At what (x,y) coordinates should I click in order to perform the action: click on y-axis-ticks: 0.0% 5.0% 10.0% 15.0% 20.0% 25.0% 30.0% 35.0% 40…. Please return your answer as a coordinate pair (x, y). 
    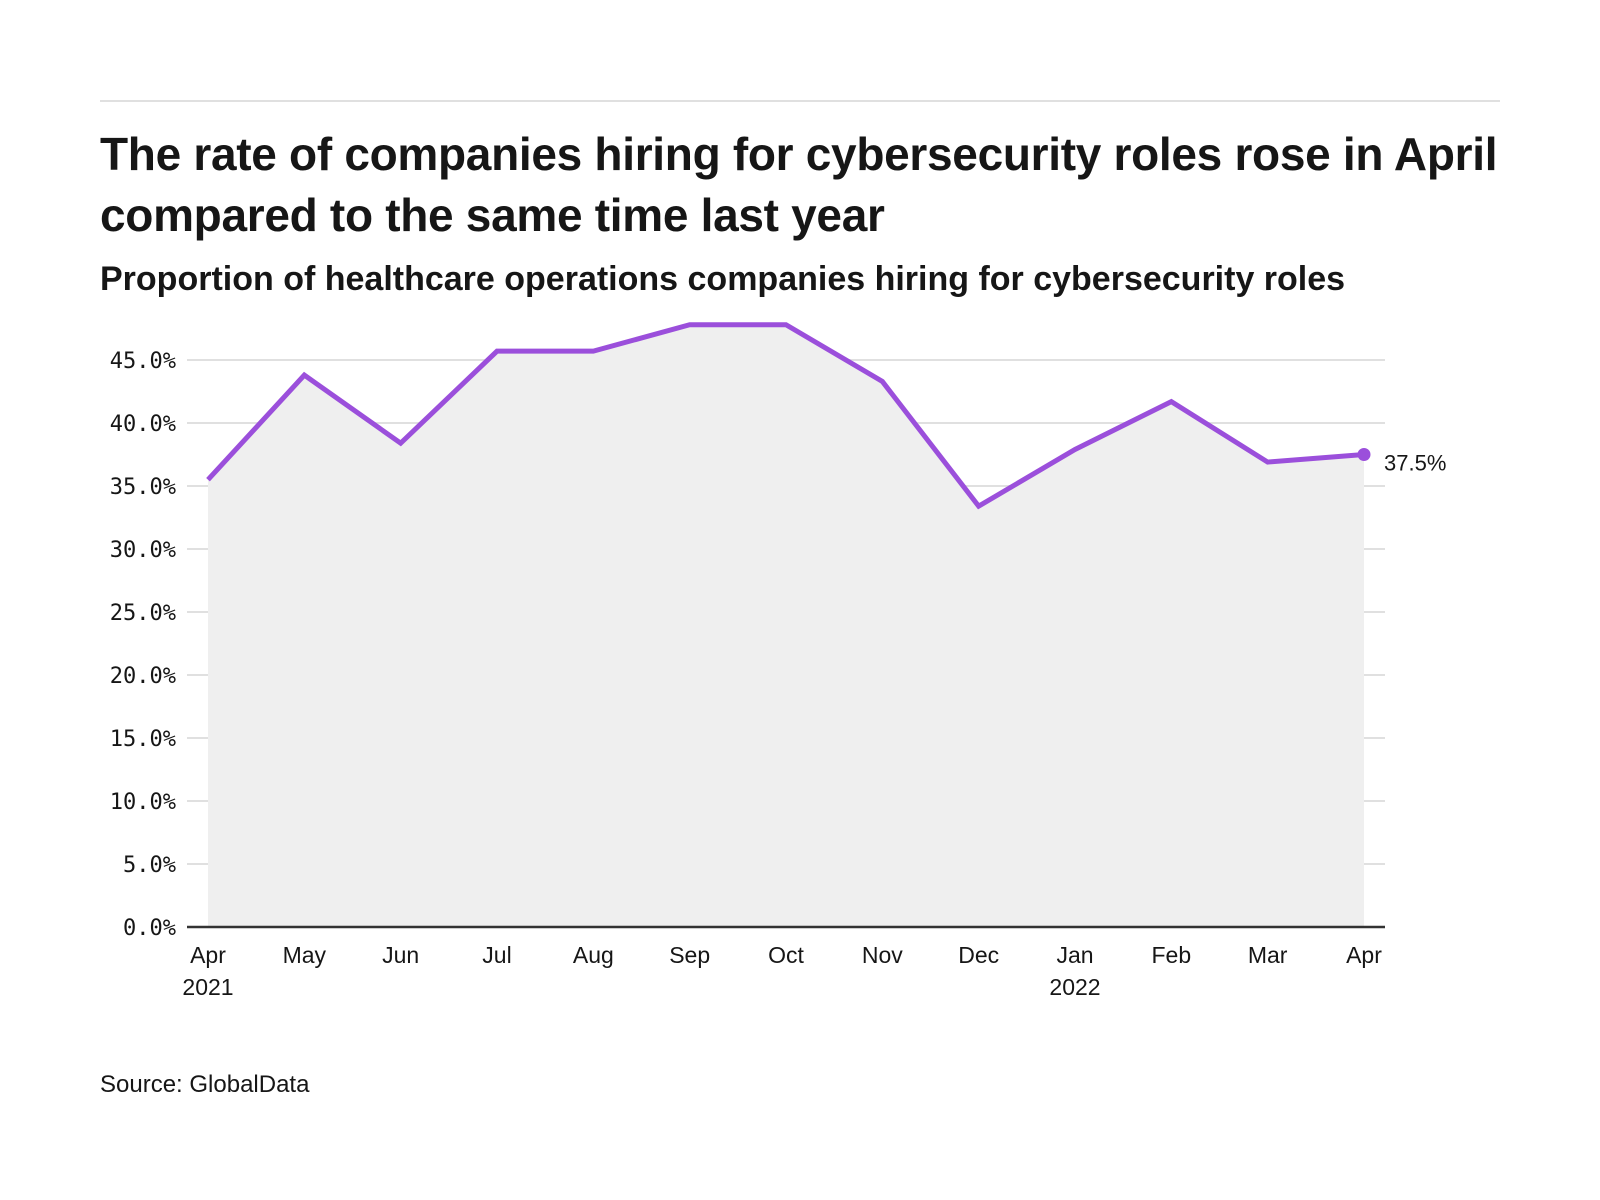
    Looking at the image, I should click on (143, 645).